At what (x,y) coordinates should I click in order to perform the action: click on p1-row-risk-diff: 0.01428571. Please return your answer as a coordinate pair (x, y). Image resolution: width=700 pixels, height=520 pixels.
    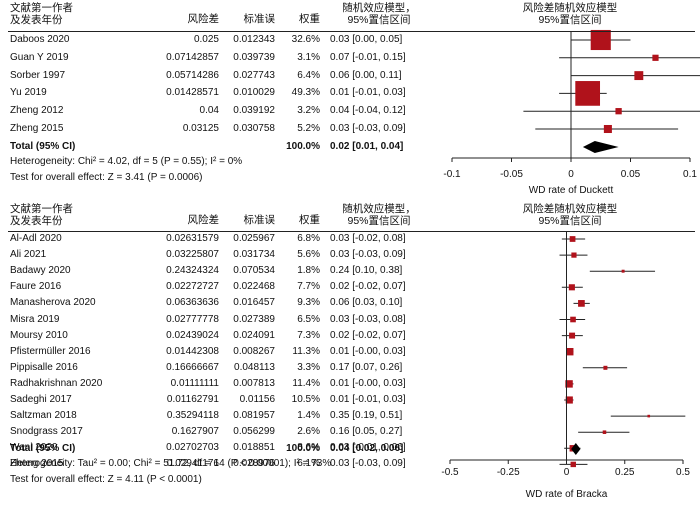
    Looking at the image, I should click on (192, 93).